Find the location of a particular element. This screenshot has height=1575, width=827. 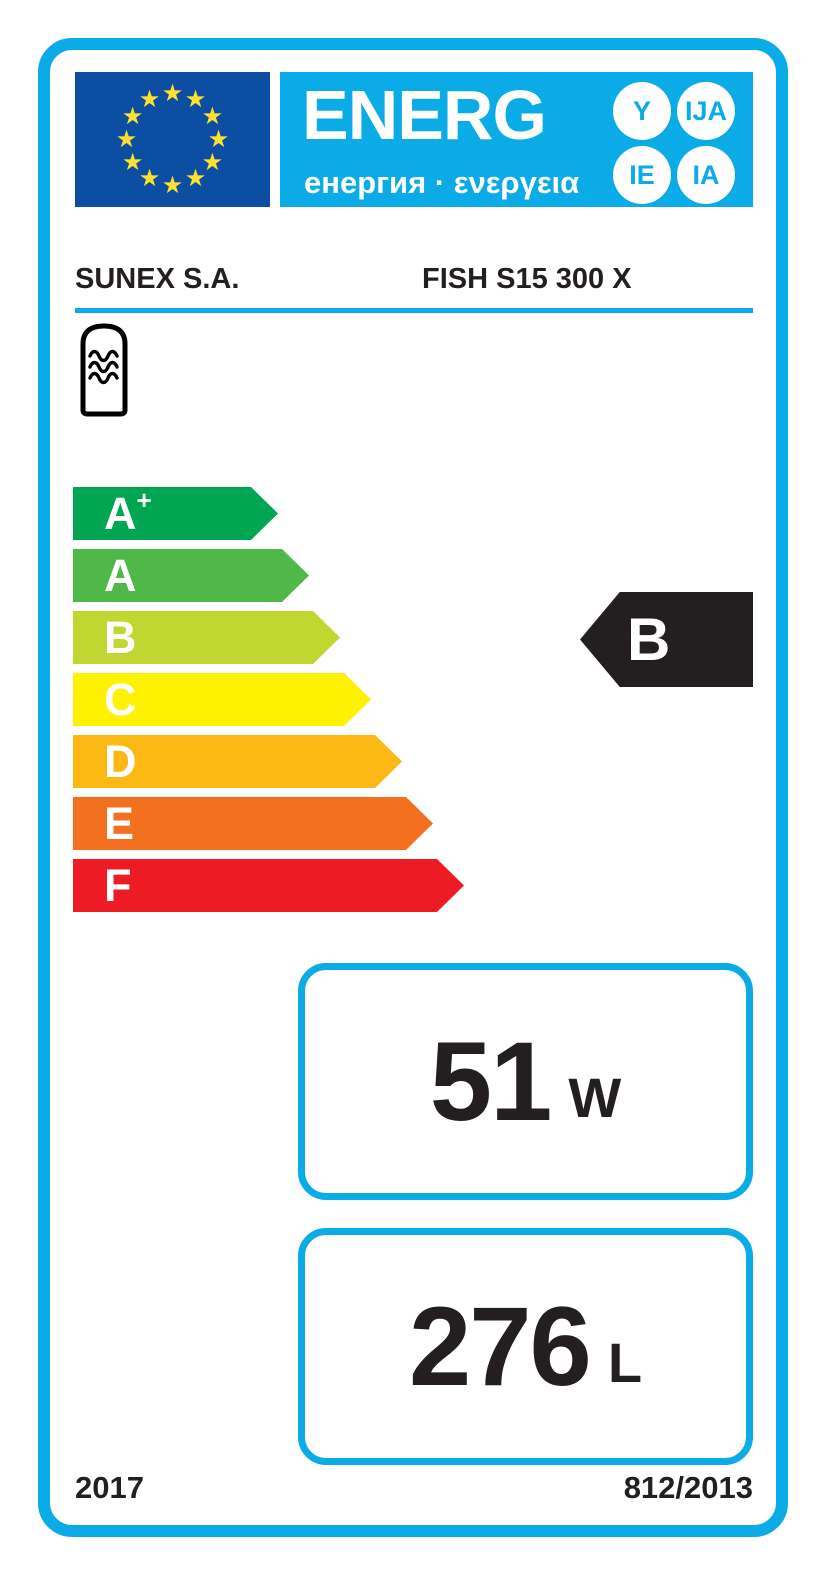

energy-class-letter: E is located at coordinates (119, 823).